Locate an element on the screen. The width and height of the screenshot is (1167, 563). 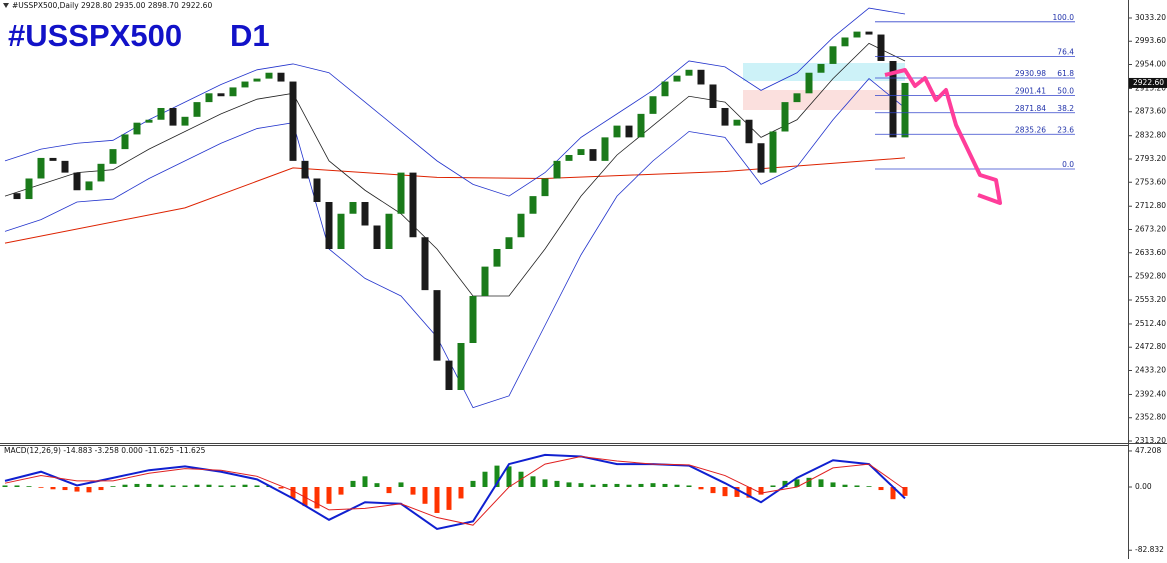
chart-title: #USSPX500 is located at coordinates (95, 35).